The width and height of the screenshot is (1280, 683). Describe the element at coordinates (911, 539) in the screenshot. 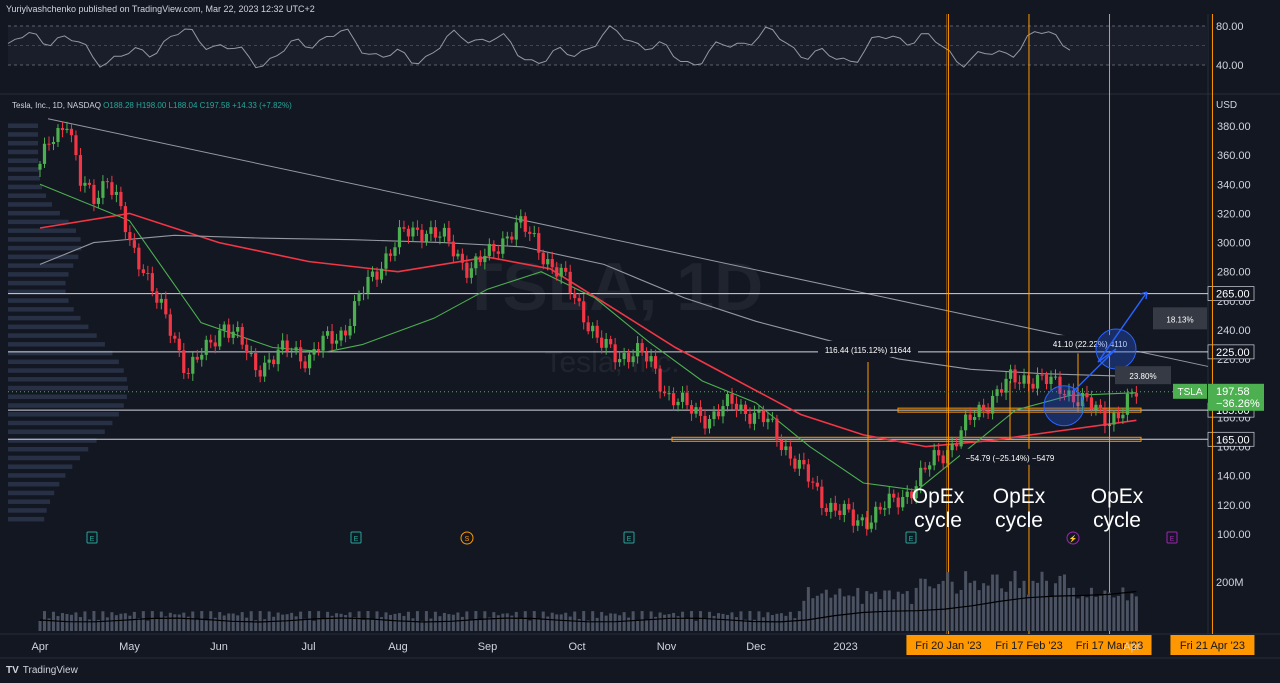

I see `event-marker-label: E` at that location.